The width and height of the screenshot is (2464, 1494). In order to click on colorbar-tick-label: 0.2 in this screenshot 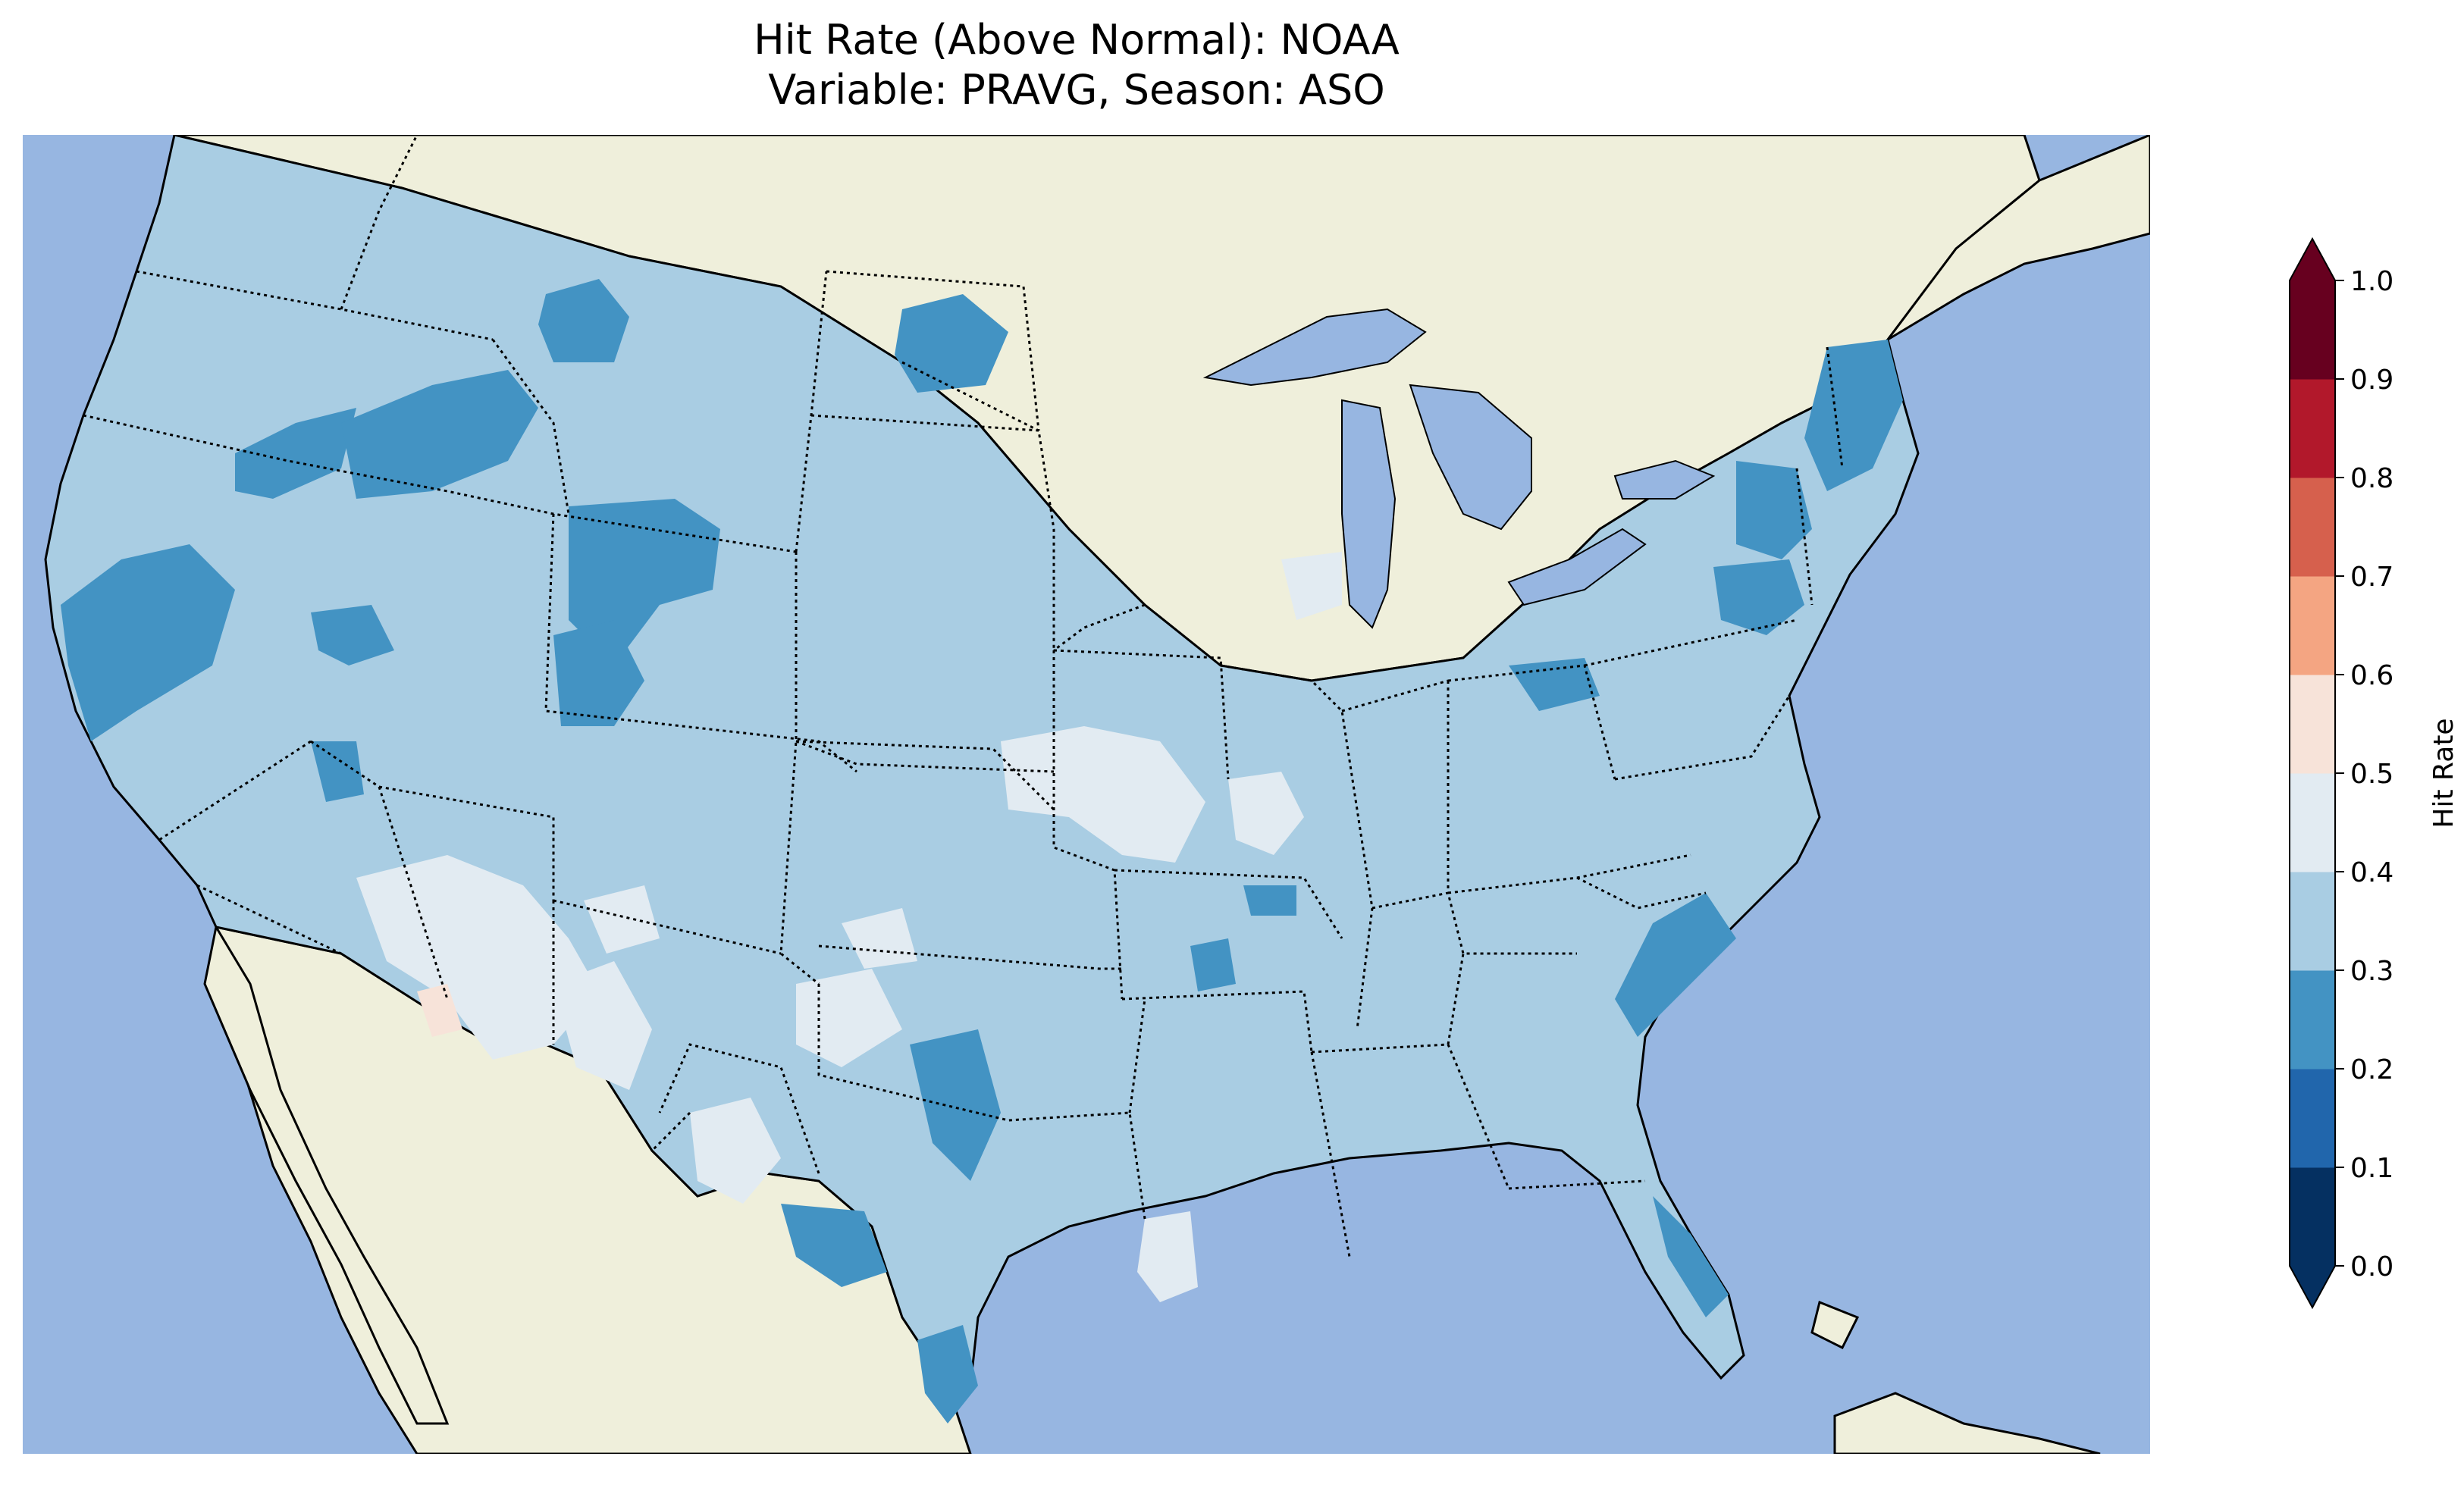, I will do `click(2371, 1069)`.